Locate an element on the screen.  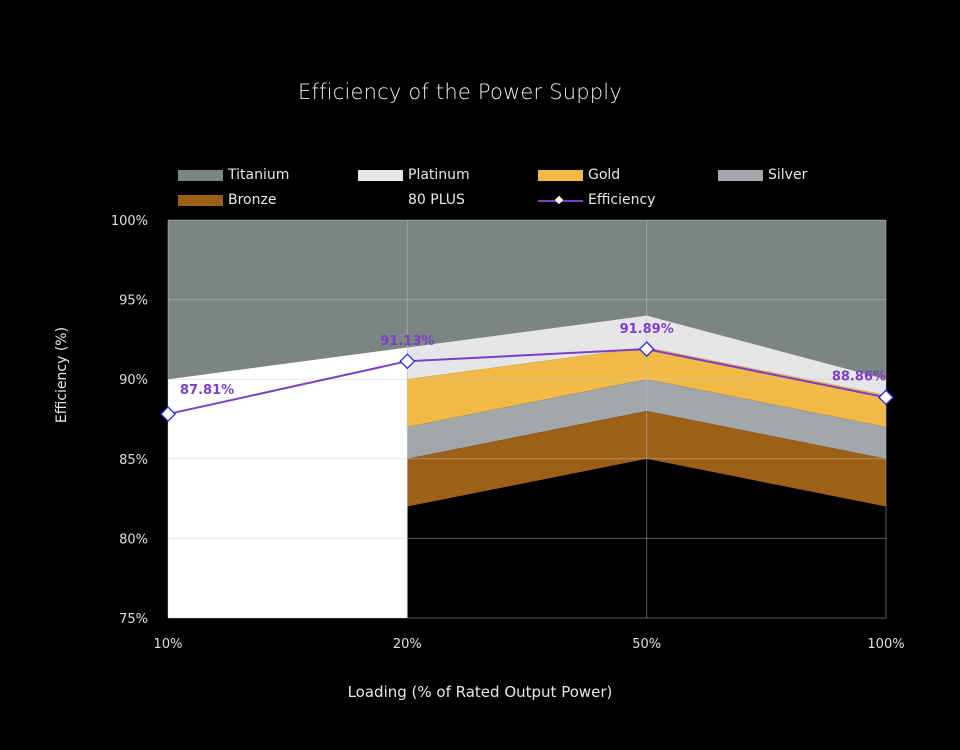
efficiency-data-label: 88.86% is located at coordinates (859, 376).